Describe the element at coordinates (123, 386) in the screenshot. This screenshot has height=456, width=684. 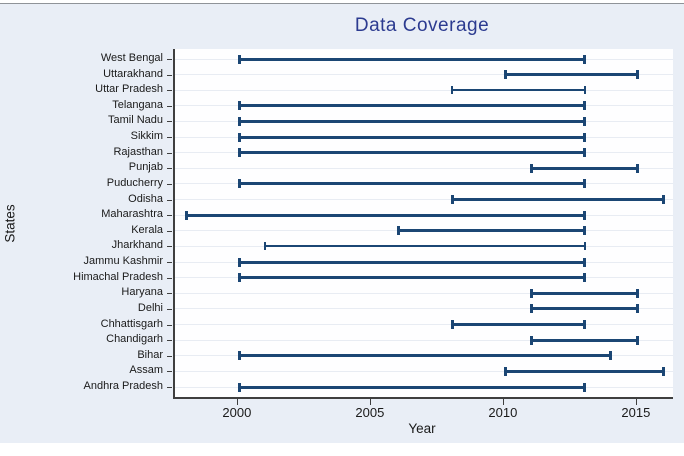
I see `state-tick-label: Andhra Pradesh` at that location.